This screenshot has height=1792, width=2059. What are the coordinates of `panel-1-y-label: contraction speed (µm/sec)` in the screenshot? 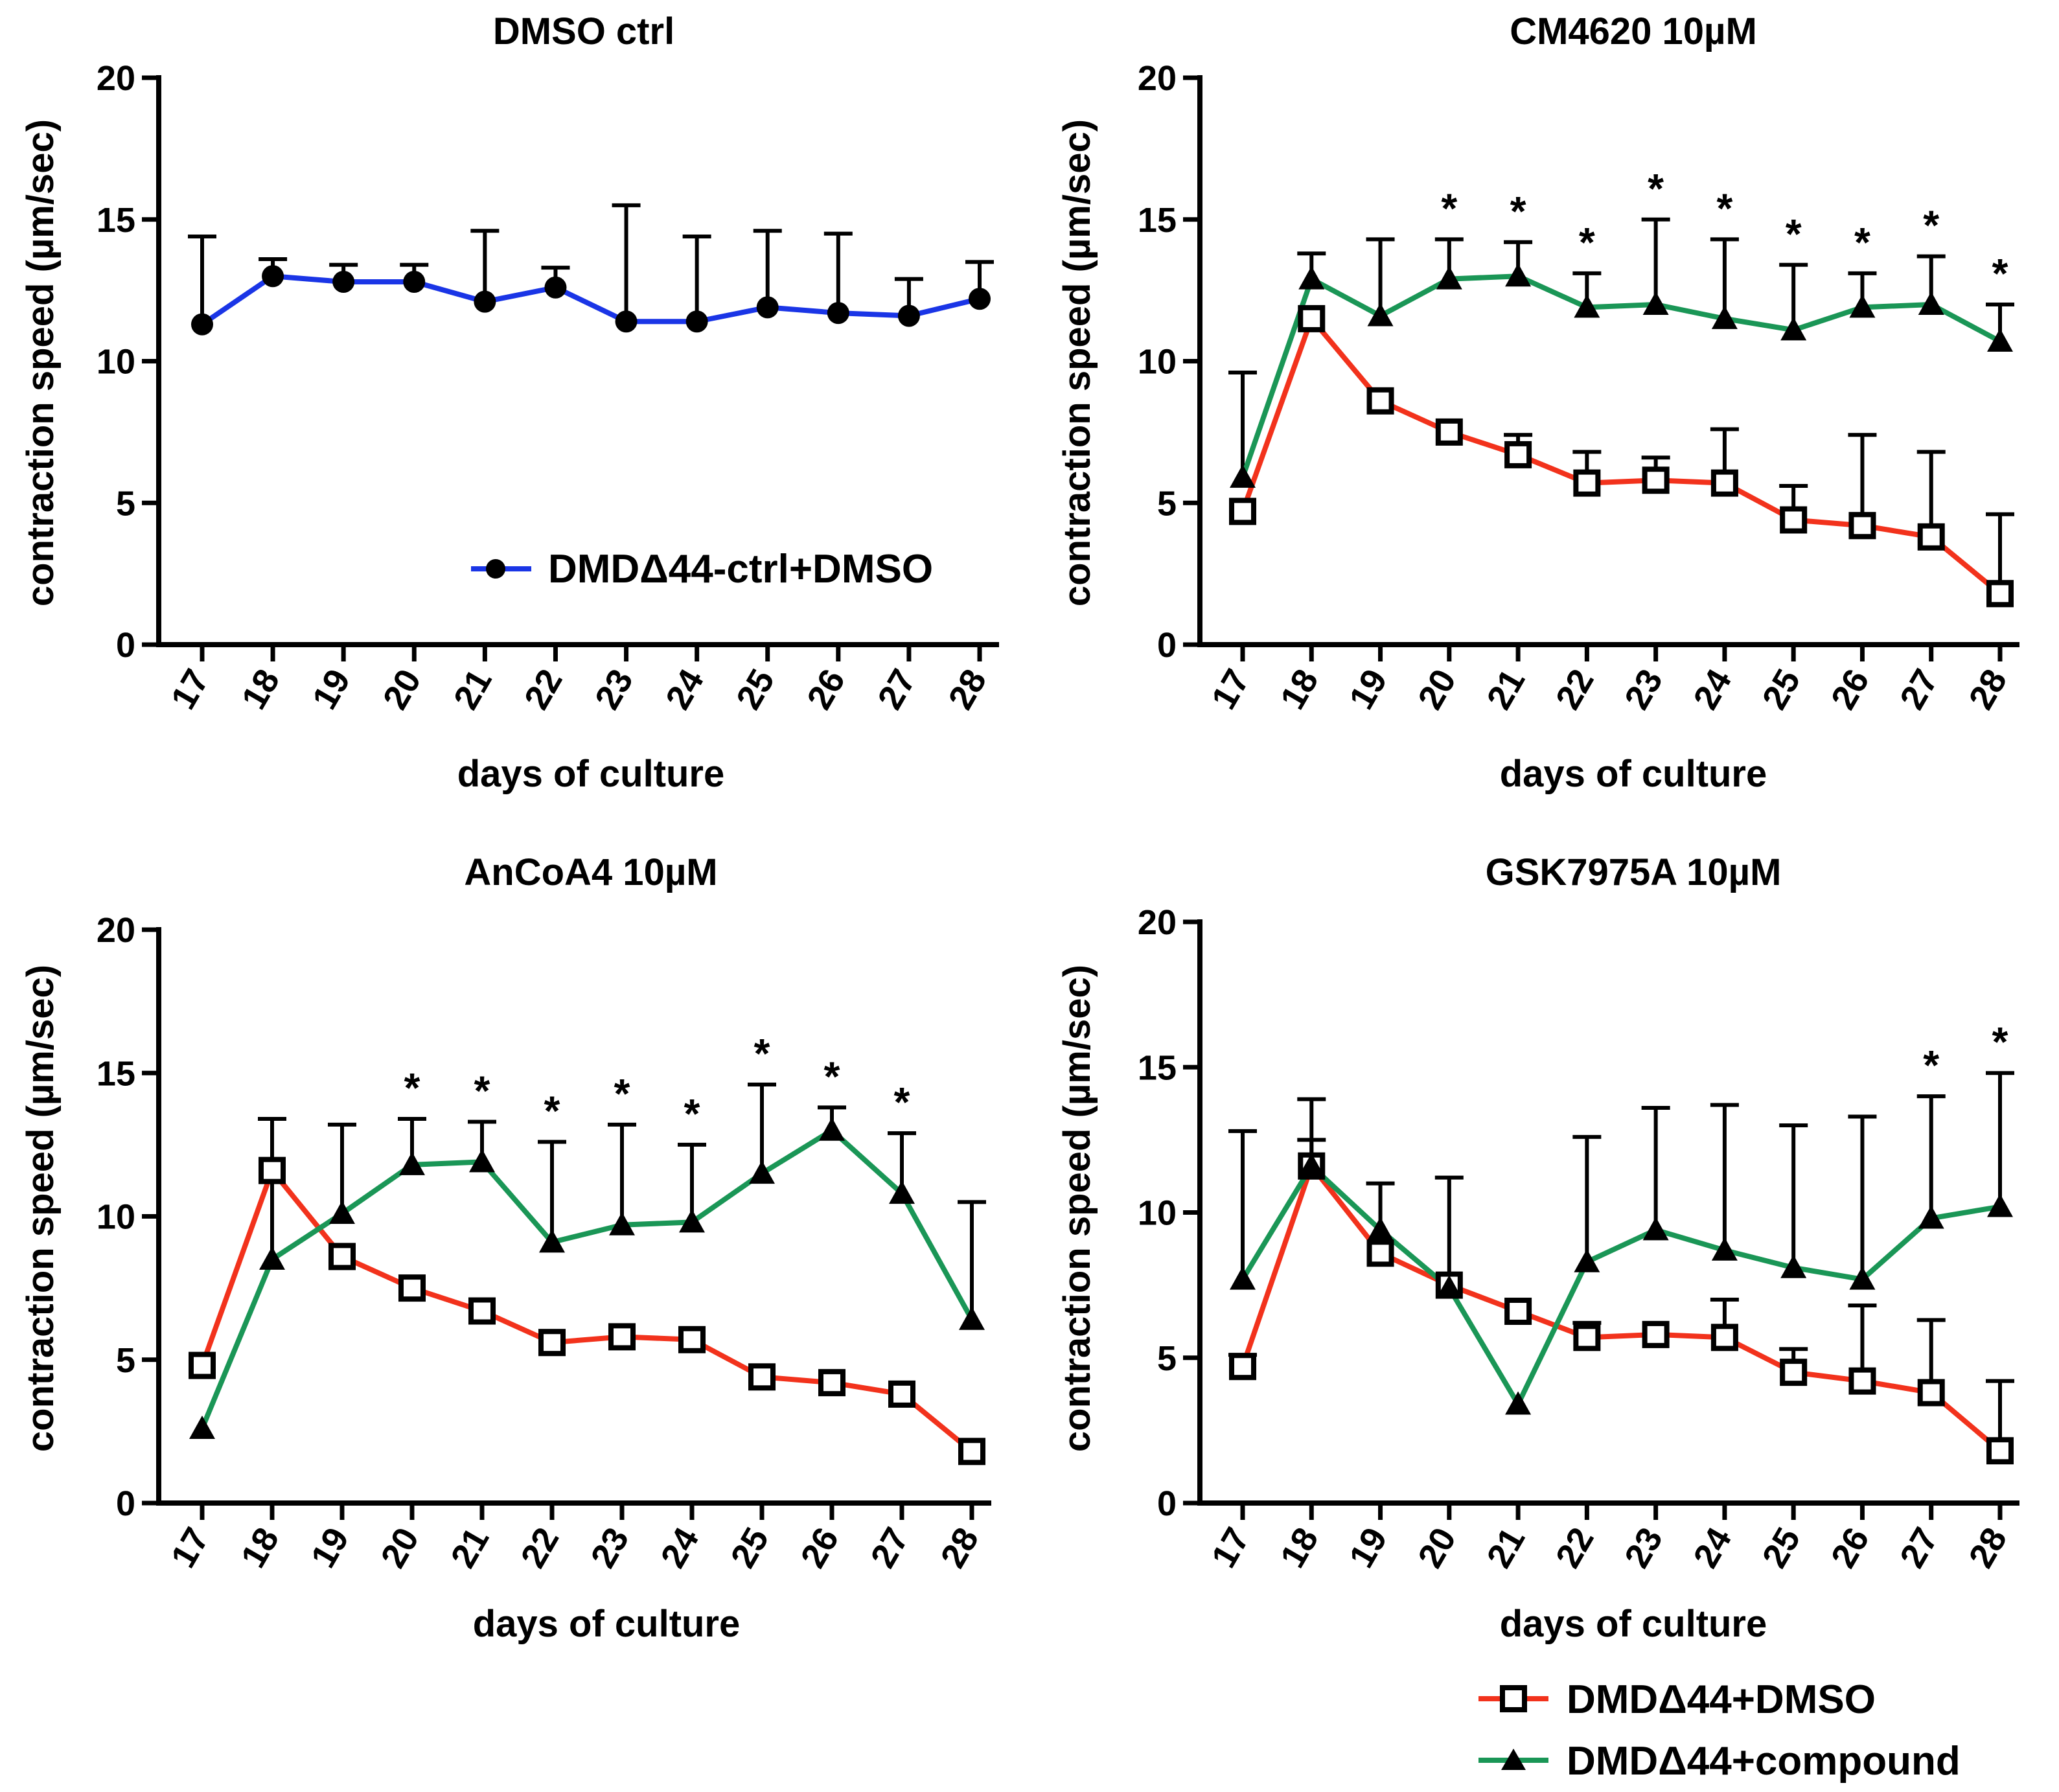 It's located at (40, 362).